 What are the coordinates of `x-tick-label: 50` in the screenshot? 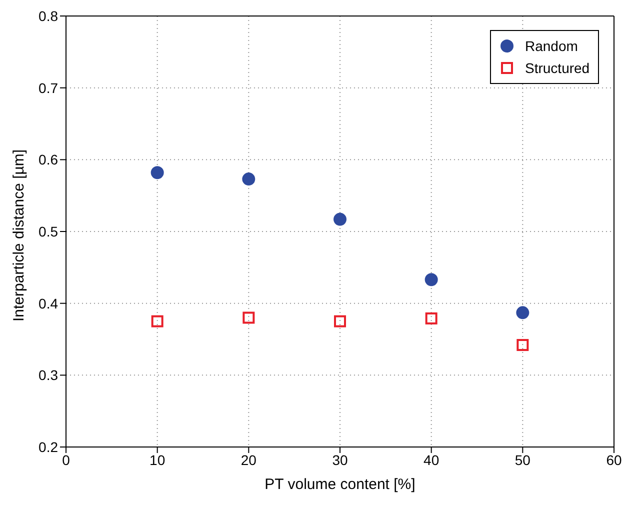 It's located at (522, 460).